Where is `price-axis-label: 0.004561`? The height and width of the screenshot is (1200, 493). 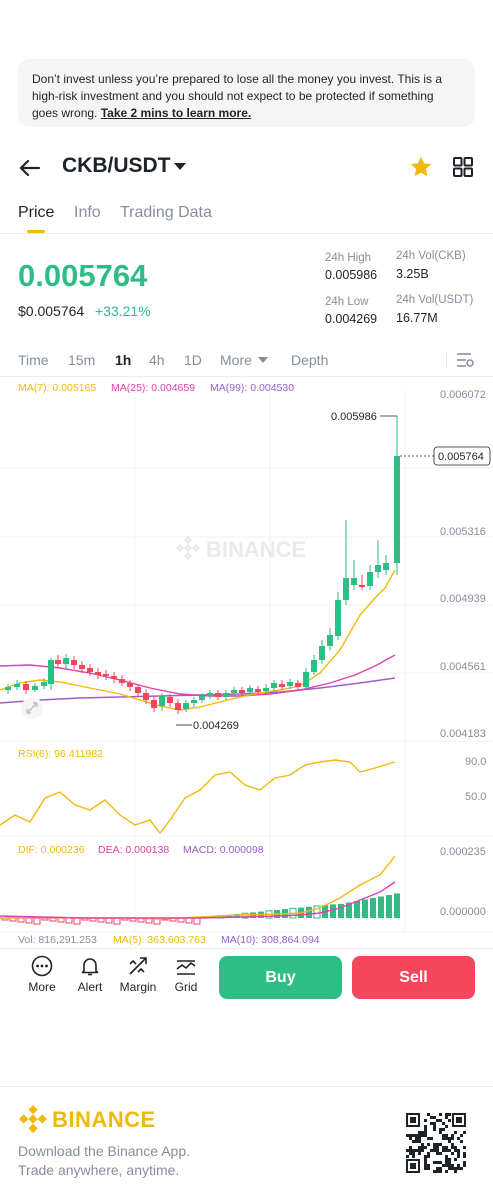 price-axis-label: 0.004561 is located at coordinates (463, 667).